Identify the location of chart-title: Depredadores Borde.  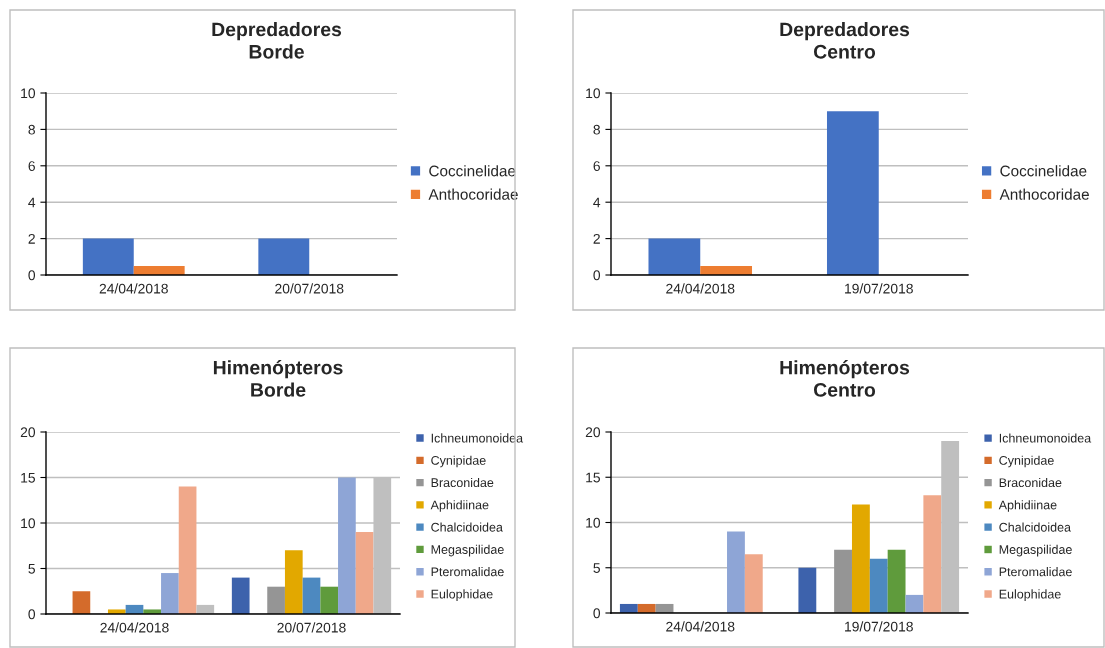
(277, 40).